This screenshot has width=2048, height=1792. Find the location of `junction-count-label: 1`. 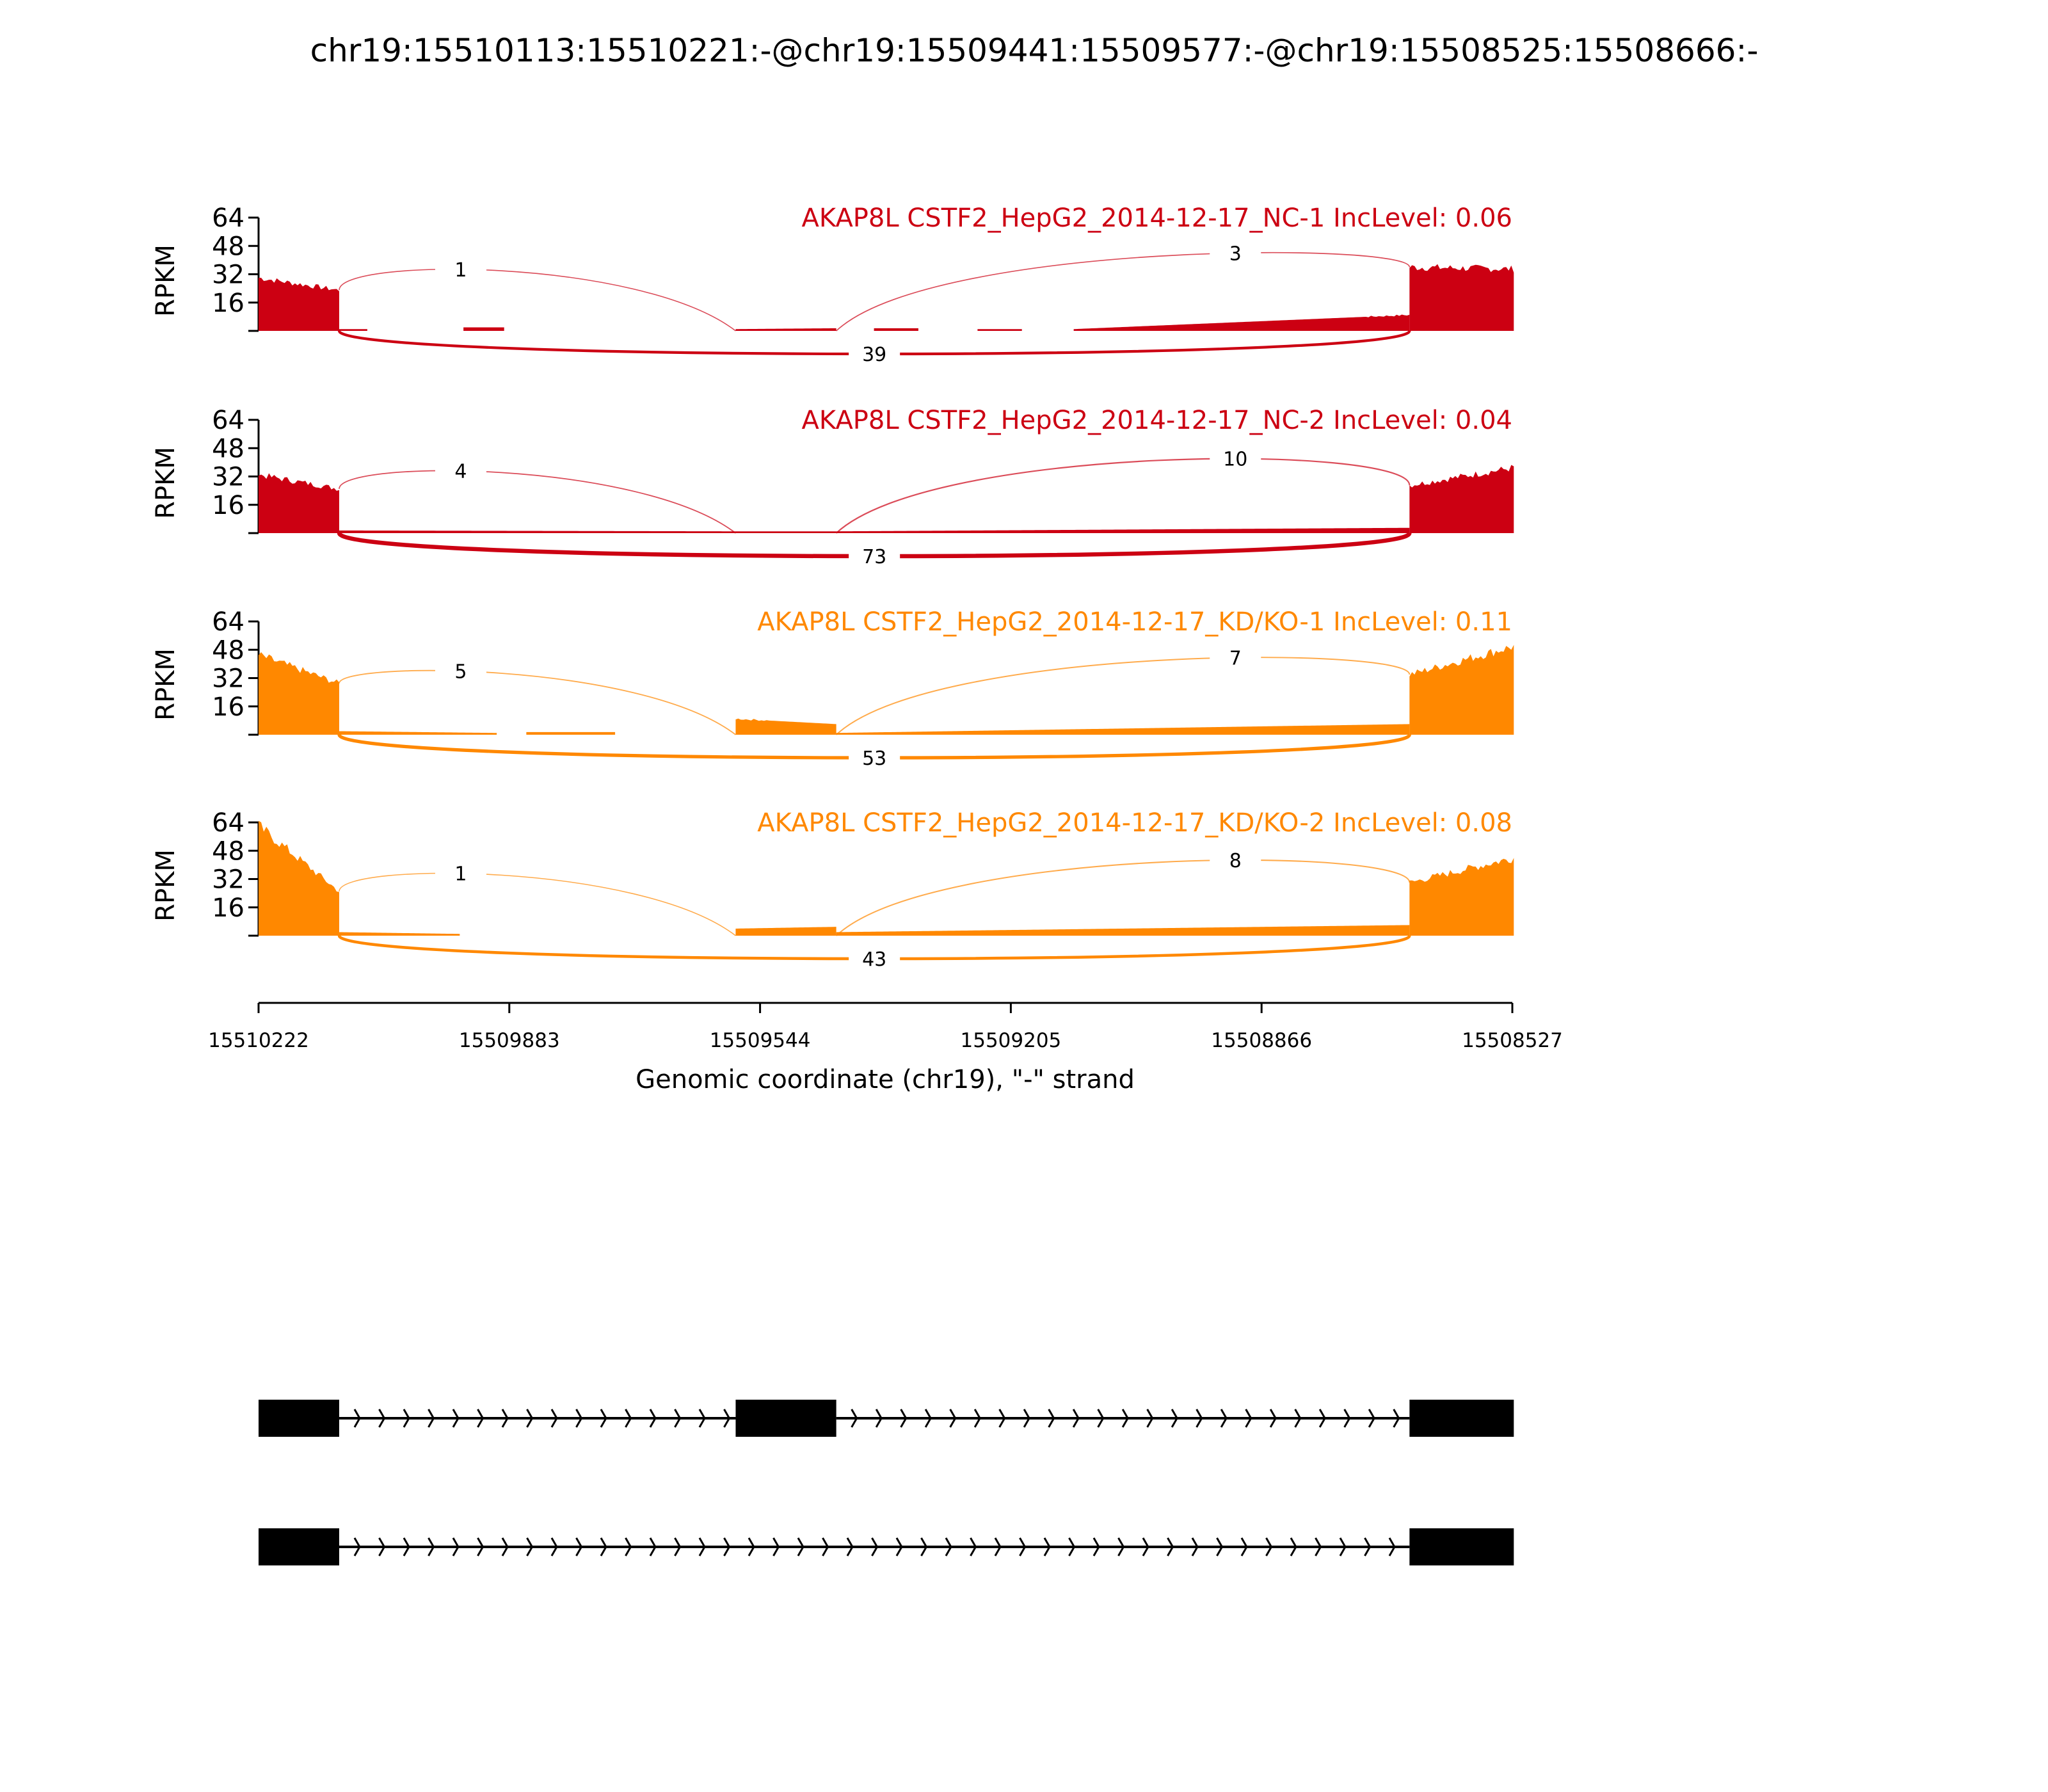

junction-count-label: 1 is located at coordinates (460, 874).